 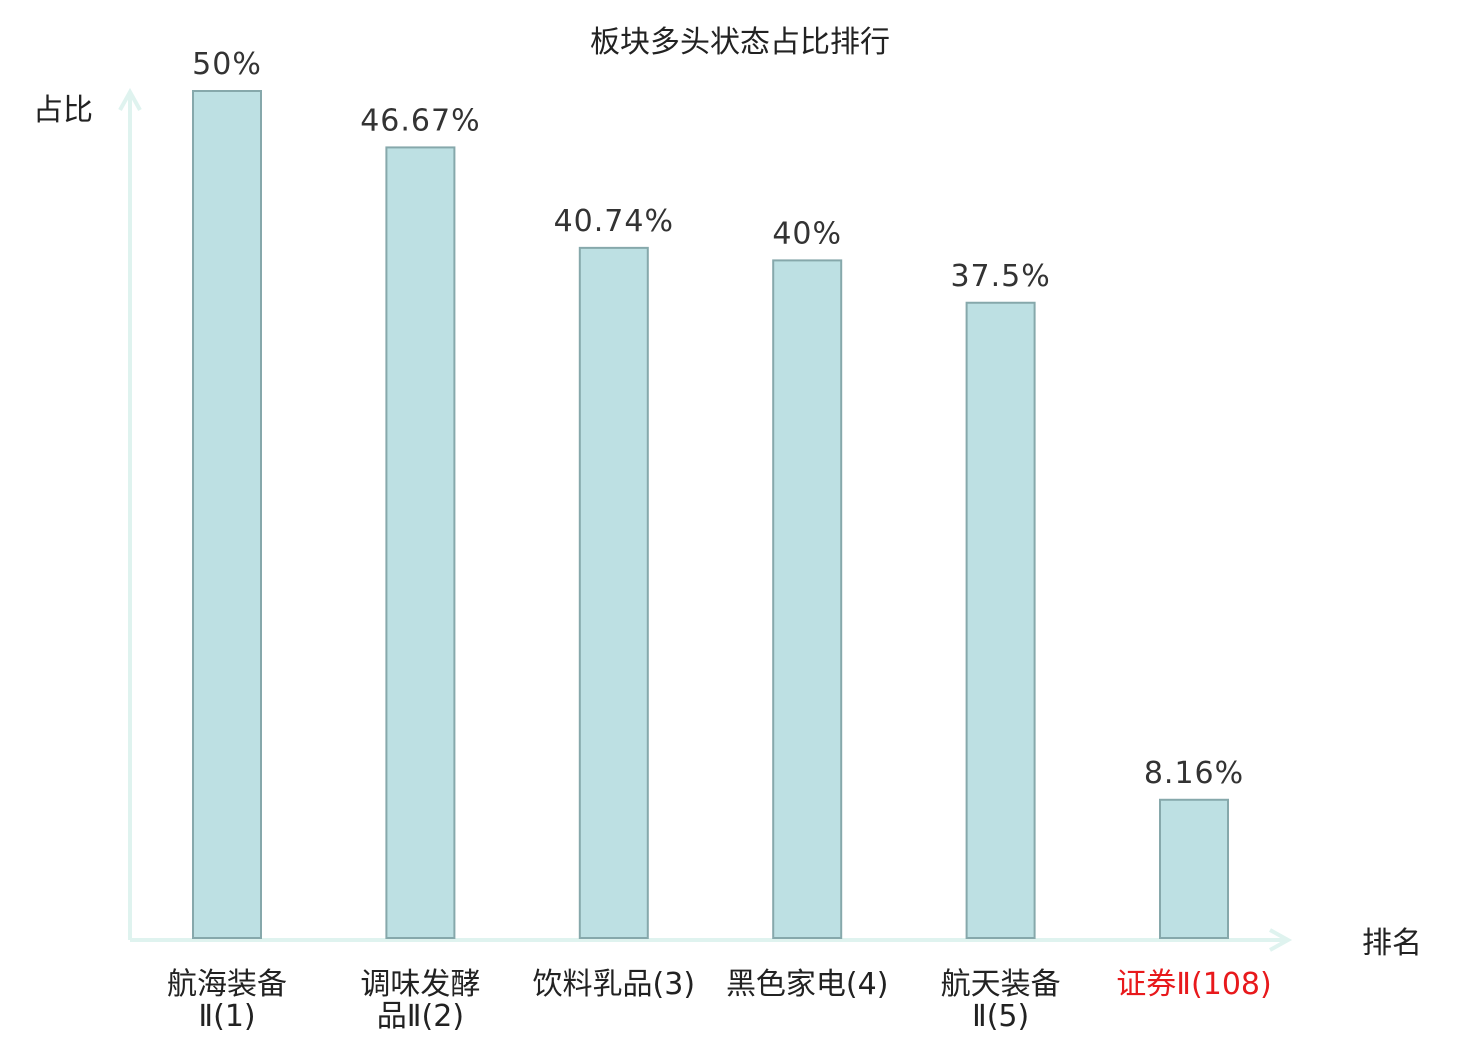 I want to click on category-label: 调味发酵品Ⅱ(2), so click(x=420, y=1000).